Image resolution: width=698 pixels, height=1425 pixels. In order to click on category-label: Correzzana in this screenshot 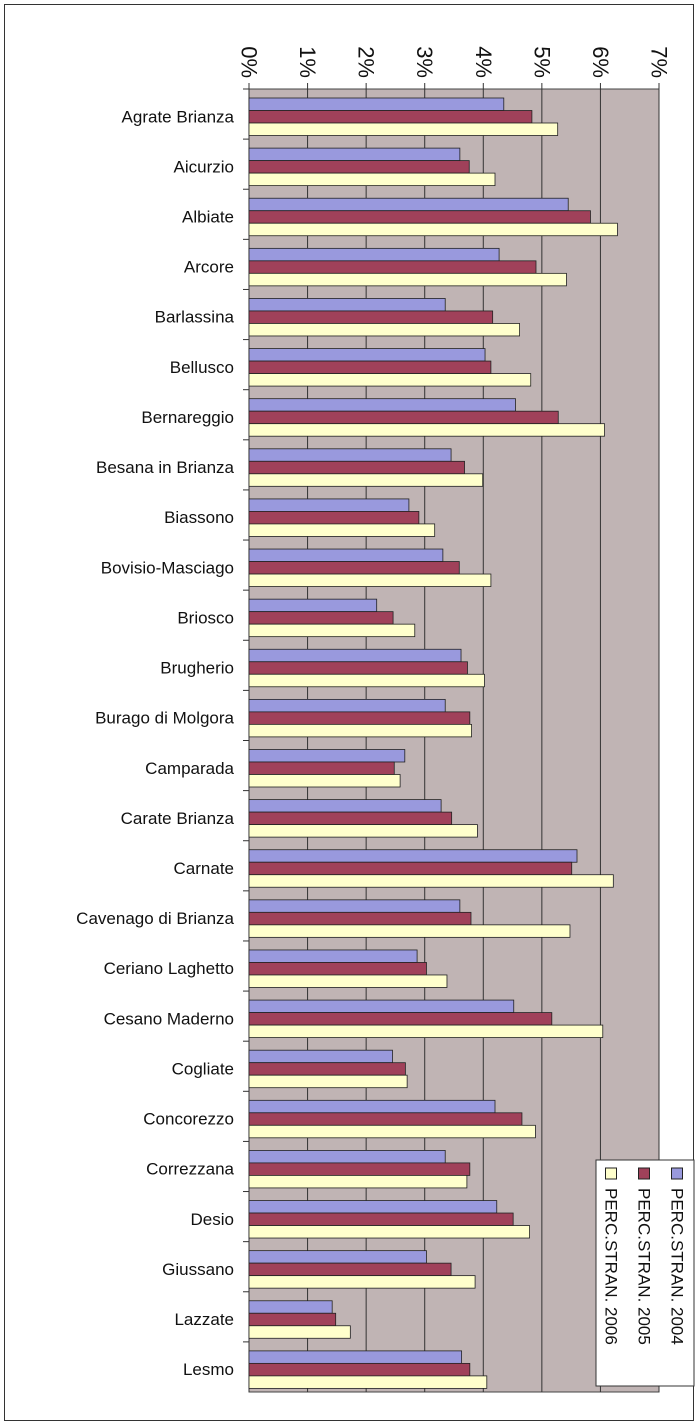, I will do `click(190, 1169)`.